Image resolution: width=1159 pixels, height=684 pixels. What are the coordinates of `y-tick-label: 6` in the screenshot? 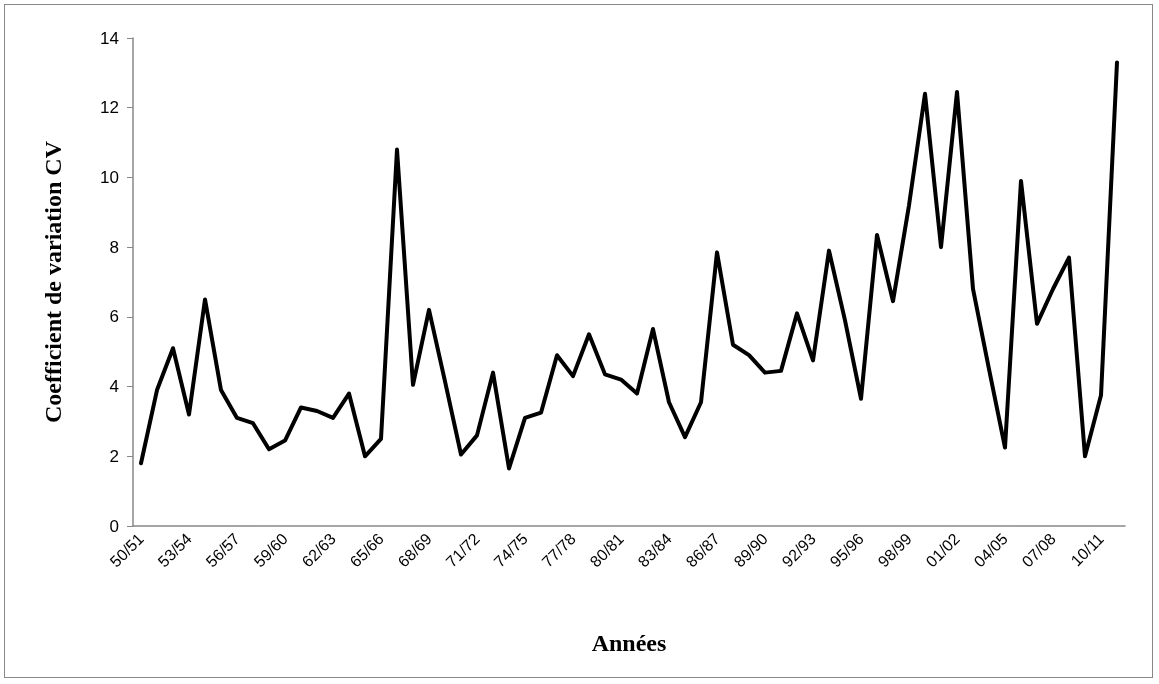 It's located at (114, 317).